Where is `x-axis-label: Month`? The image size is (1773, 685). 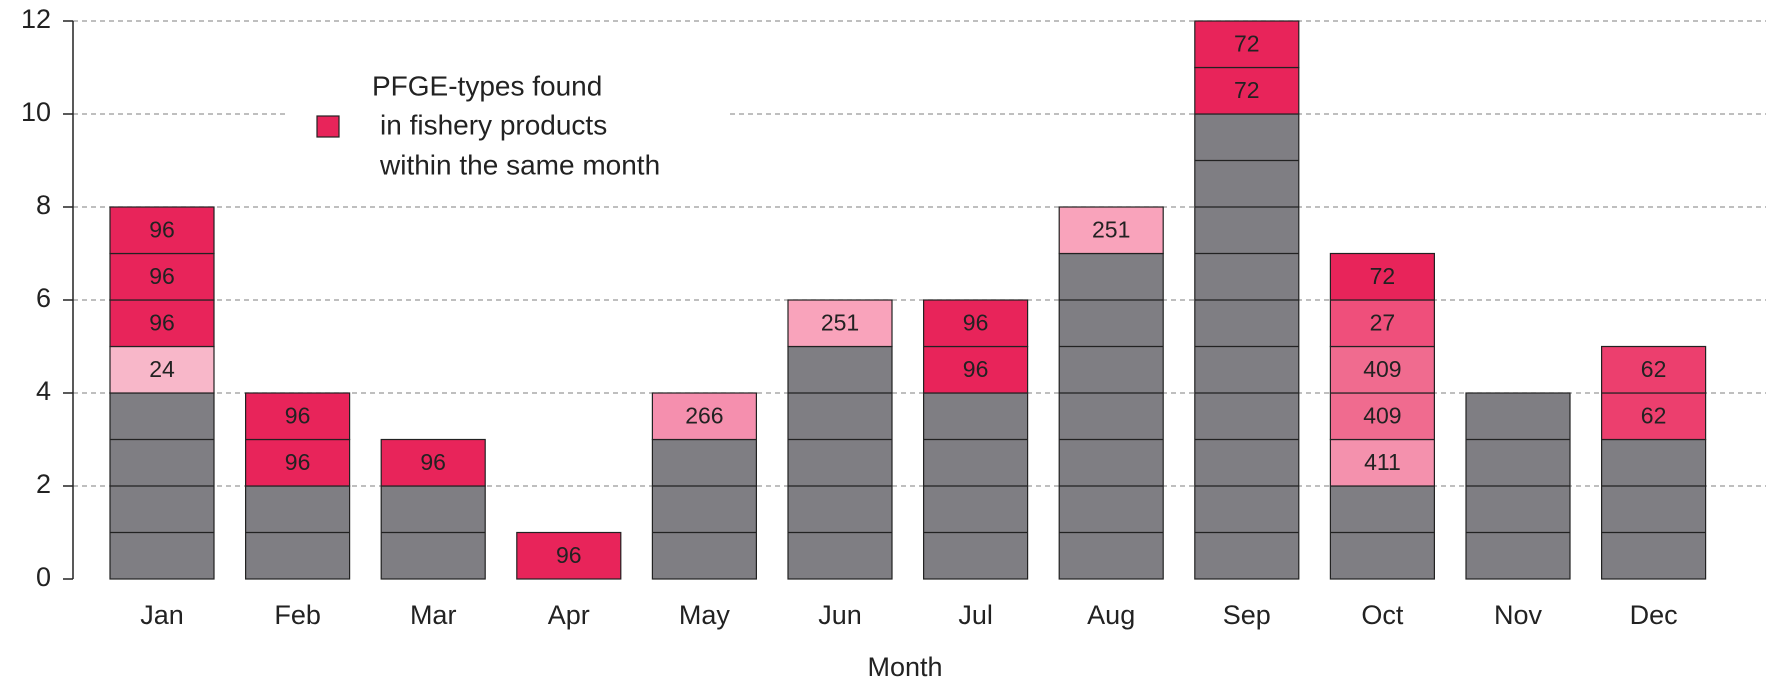 x-axis-label: Month is located at coordinates (904, 667).